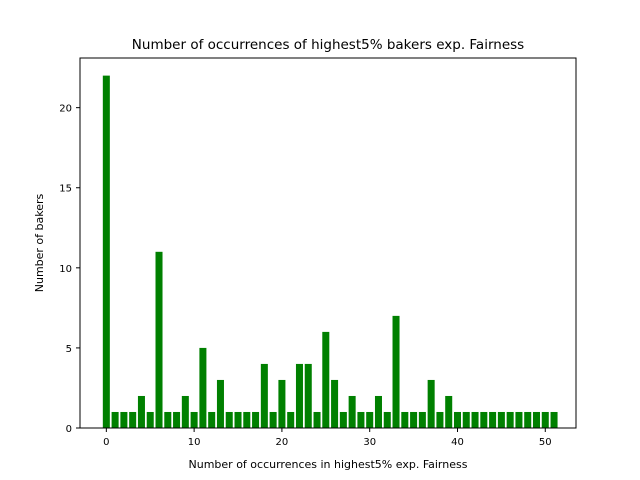 The height and width of the screenshot is (480, 640). What do you see at coordinates (369, 442) in the screenshot?
I see `x-tick-label: 30` at bounding box center [369, 442].